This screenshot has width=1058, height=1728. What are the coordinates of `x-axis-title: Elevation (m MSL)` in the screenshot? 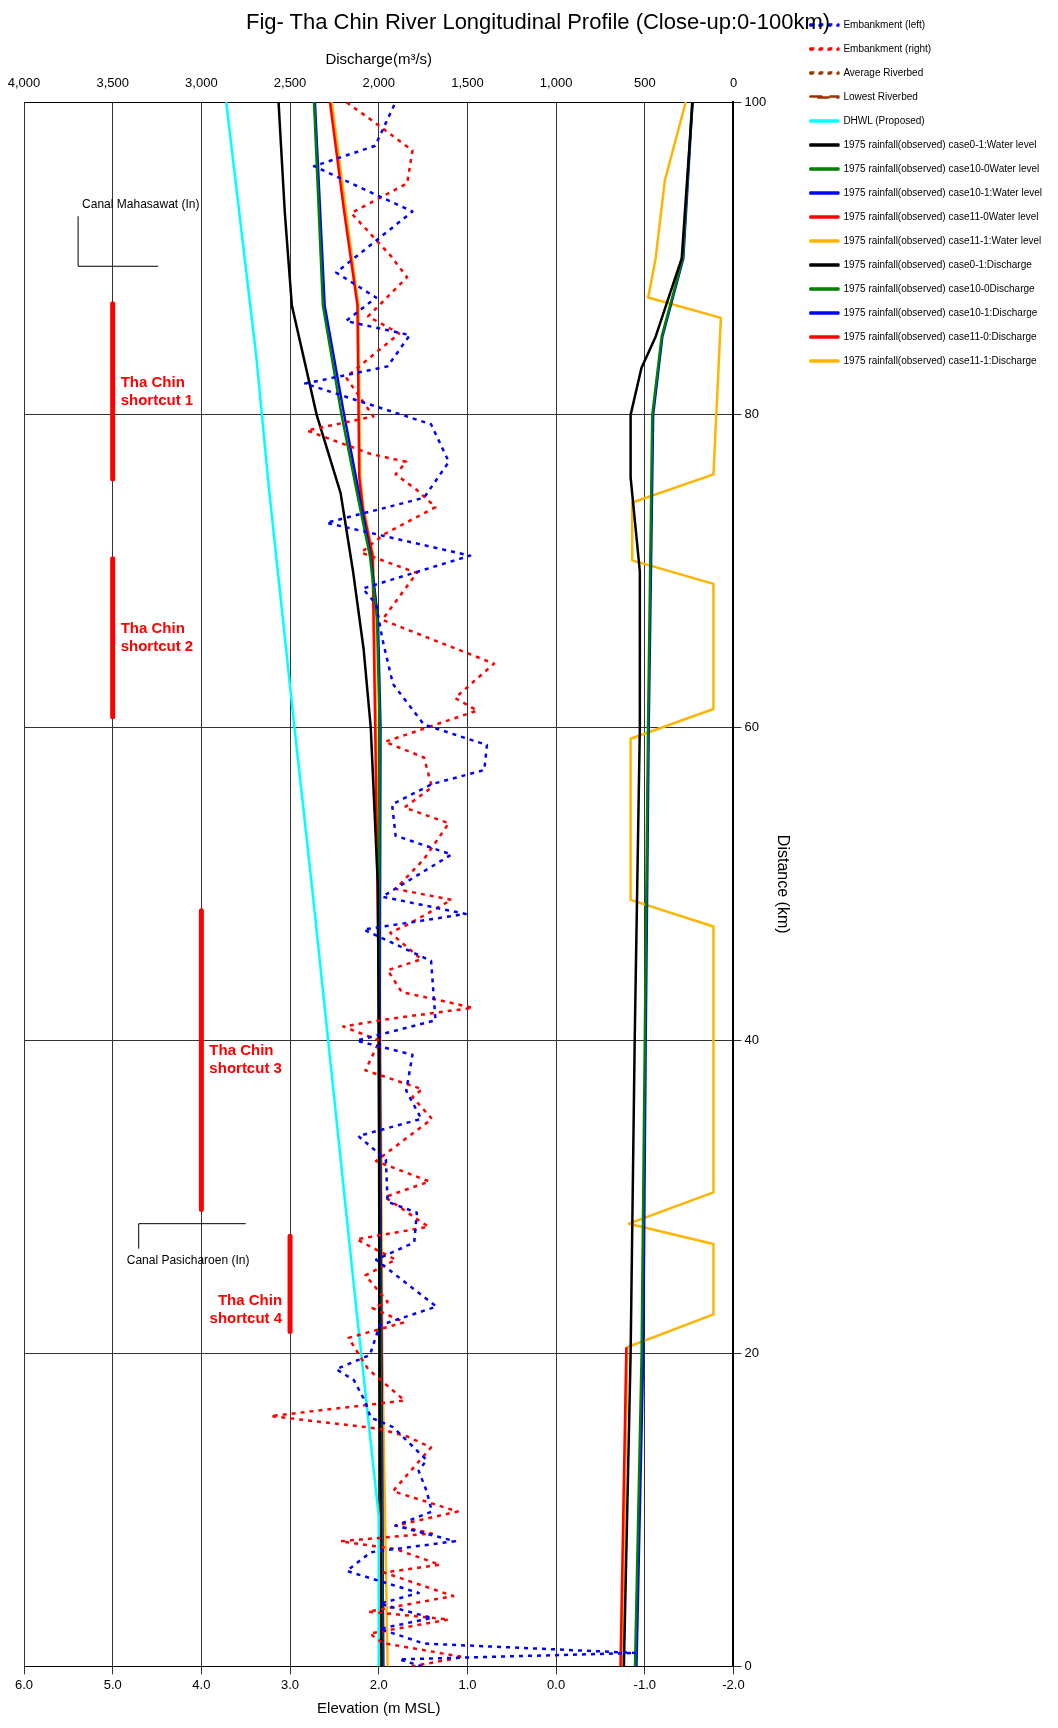 It's located at (379, 1708).